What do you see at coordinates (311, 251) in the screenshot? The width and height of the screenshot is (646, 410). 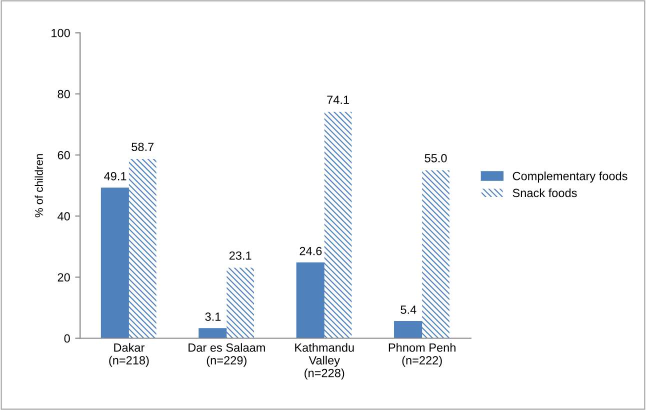 I see `data-label: 24.6` at bounding box center [311, 251].